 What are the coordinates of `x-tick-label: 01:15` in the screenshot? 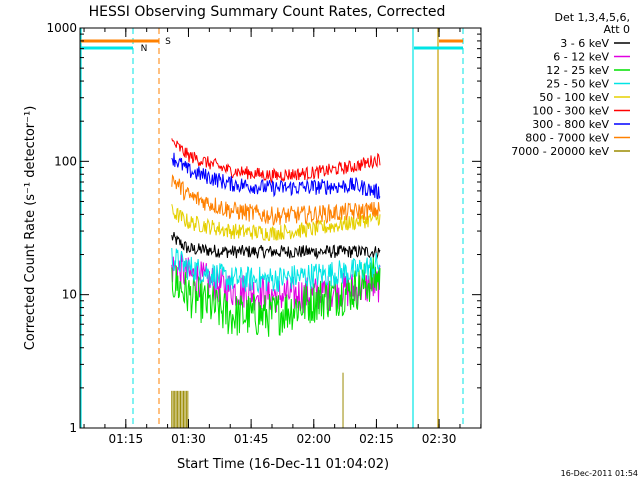 It's located at (126, 439).